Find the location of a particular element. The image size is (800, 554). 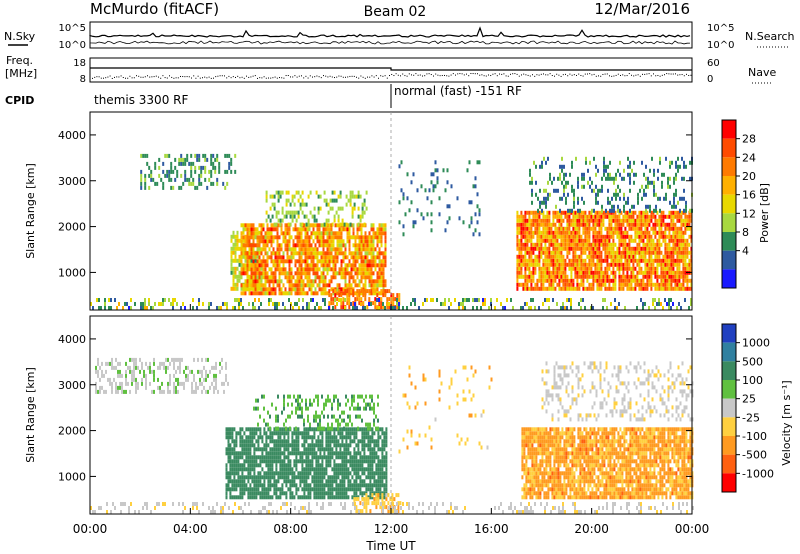

y-tick-label: 1000 is located at coordinates (72, 272).